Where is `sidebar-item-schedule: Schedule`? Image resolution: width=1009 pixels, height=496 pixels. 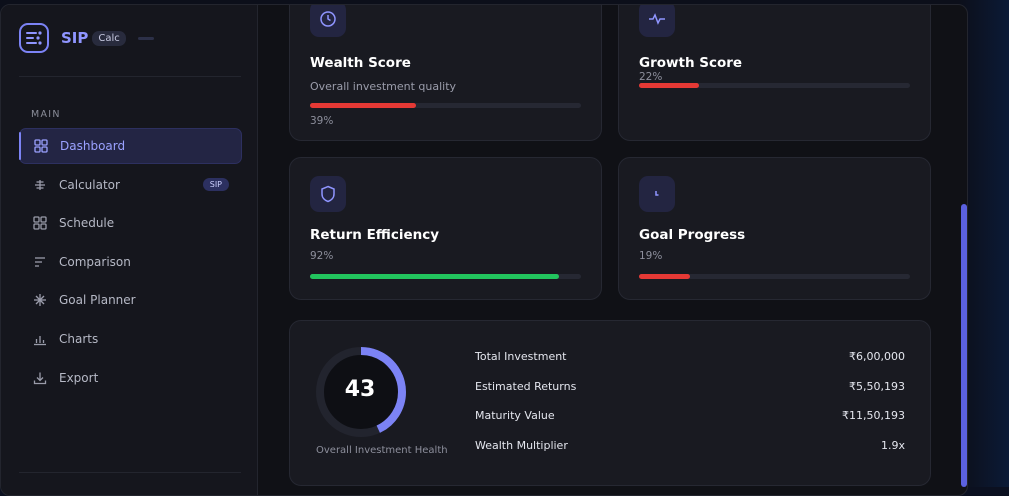
sidebar-item-schedule: Schedule is located at coordinates (130, 223).